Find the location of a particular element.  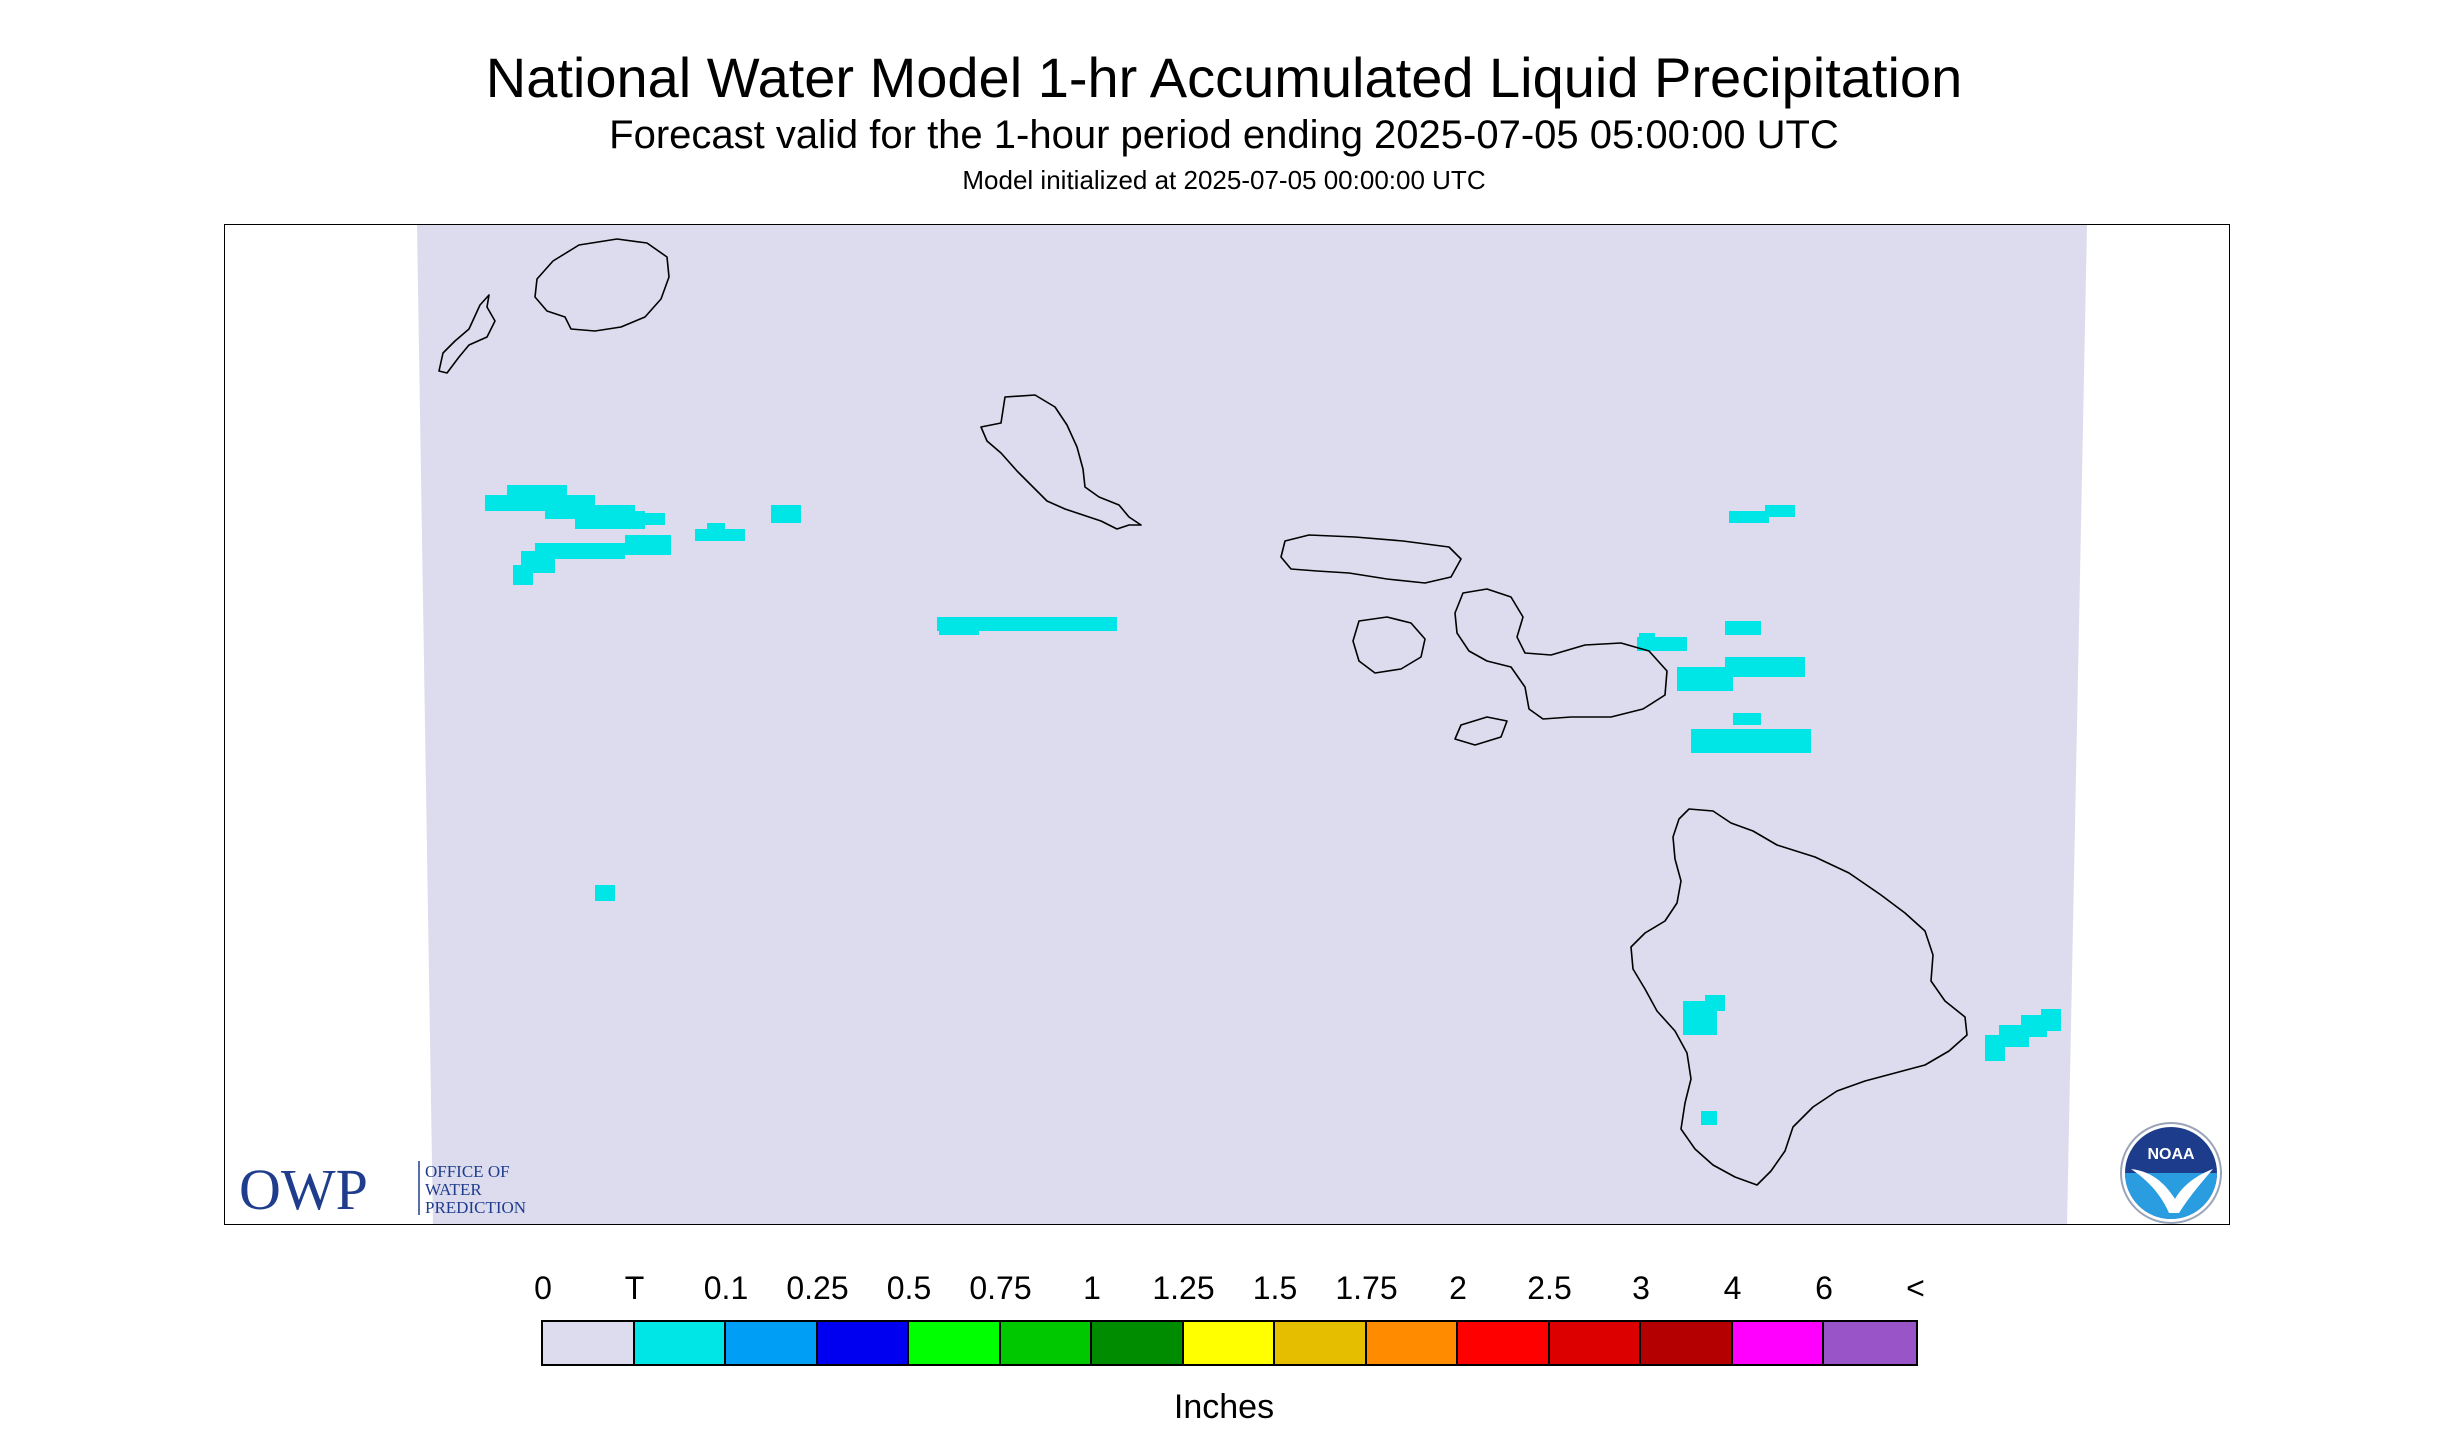

legend-label: 6 is located at coordinates (1824, 1288).